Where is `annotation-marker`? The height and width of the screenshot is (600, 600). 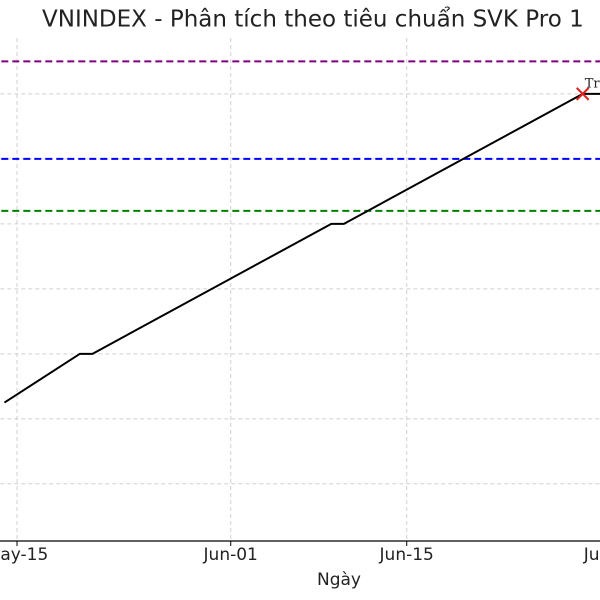 annotation-marker is located at coordinates (583, 94).